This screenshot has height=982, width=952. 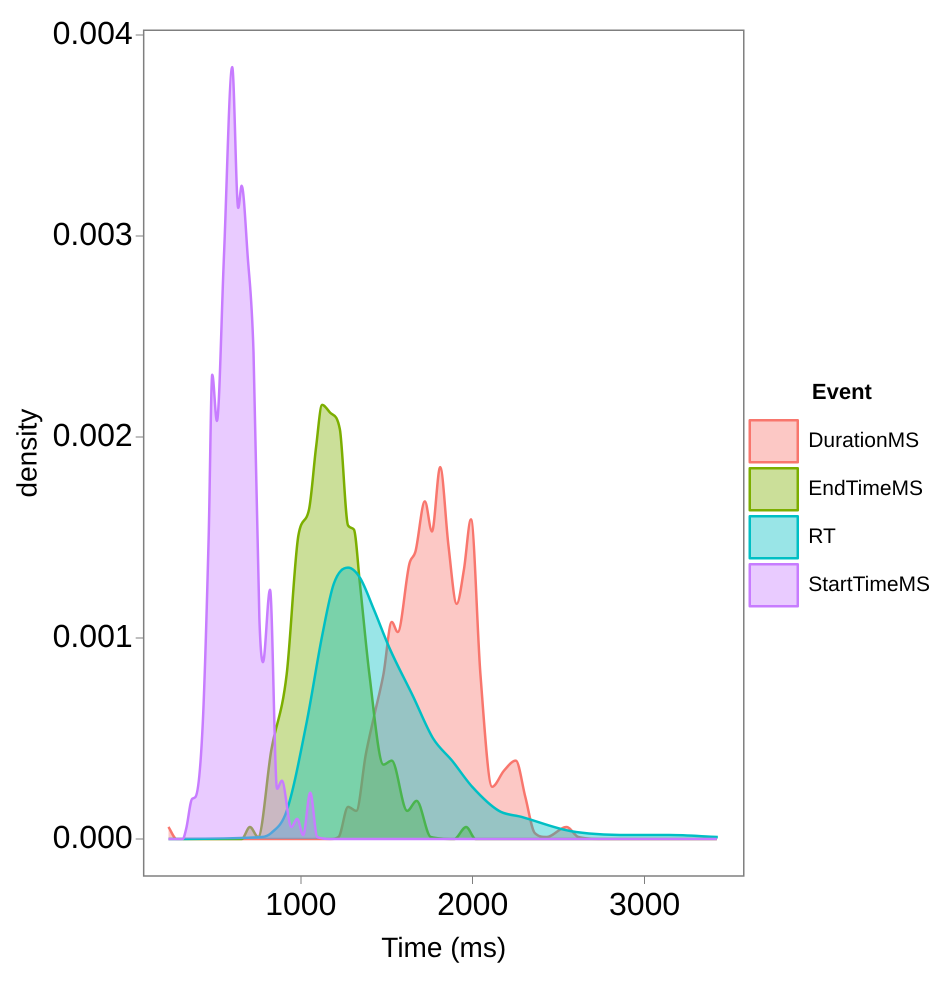 What do you see at coordinates (92, 636) in the screenshot?
I see `y-tick-label: 0.001` at bounding box center [92, 636].